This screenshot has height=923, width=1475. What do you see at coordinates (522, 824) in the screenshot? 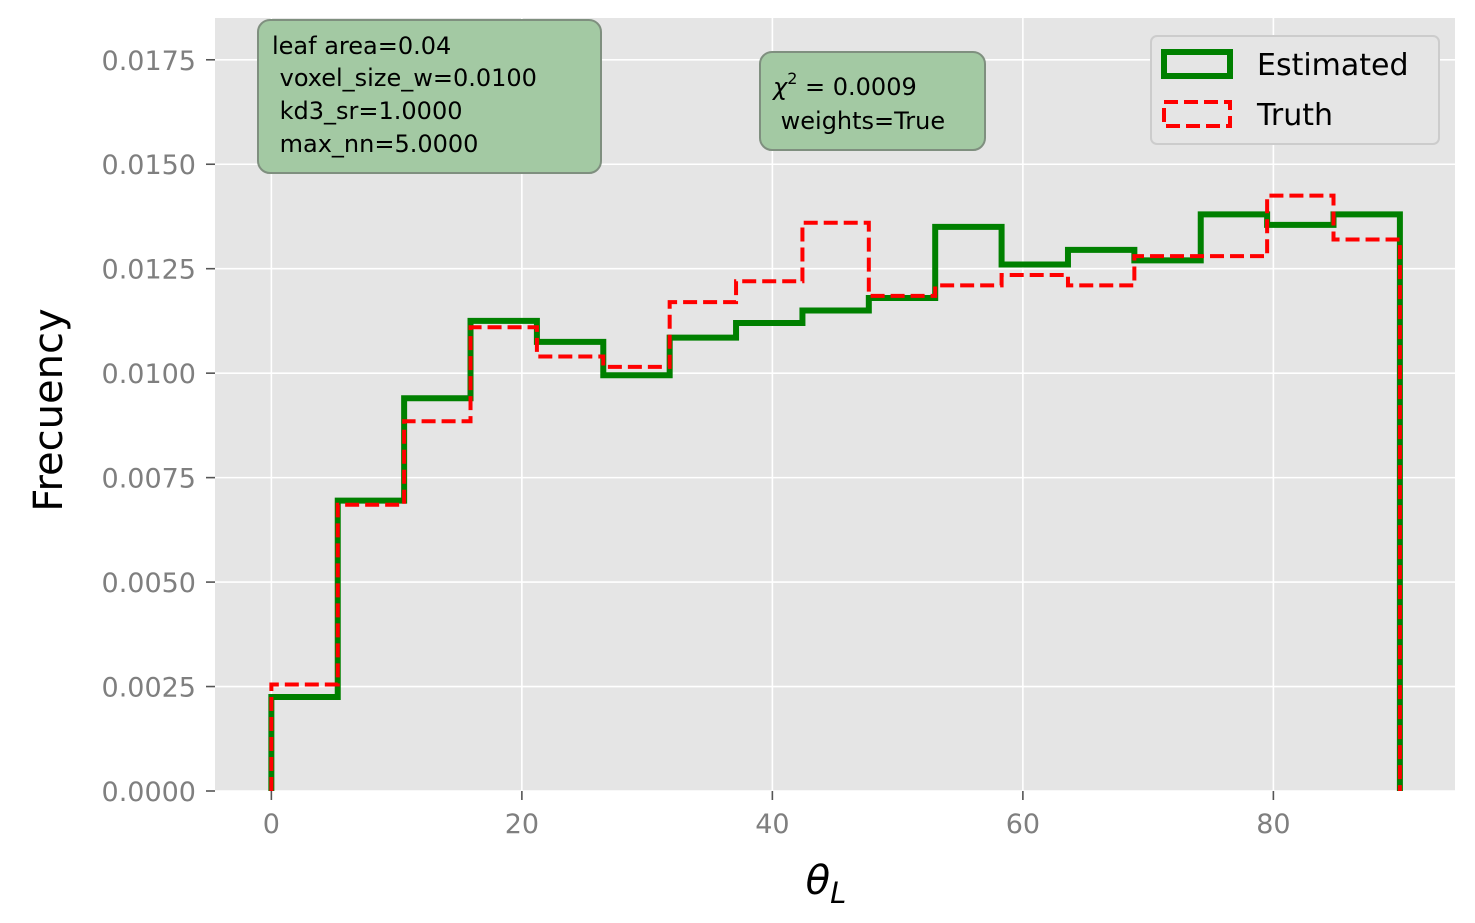
I see `x-tick-label: 20` at bounding box center [522, 824].